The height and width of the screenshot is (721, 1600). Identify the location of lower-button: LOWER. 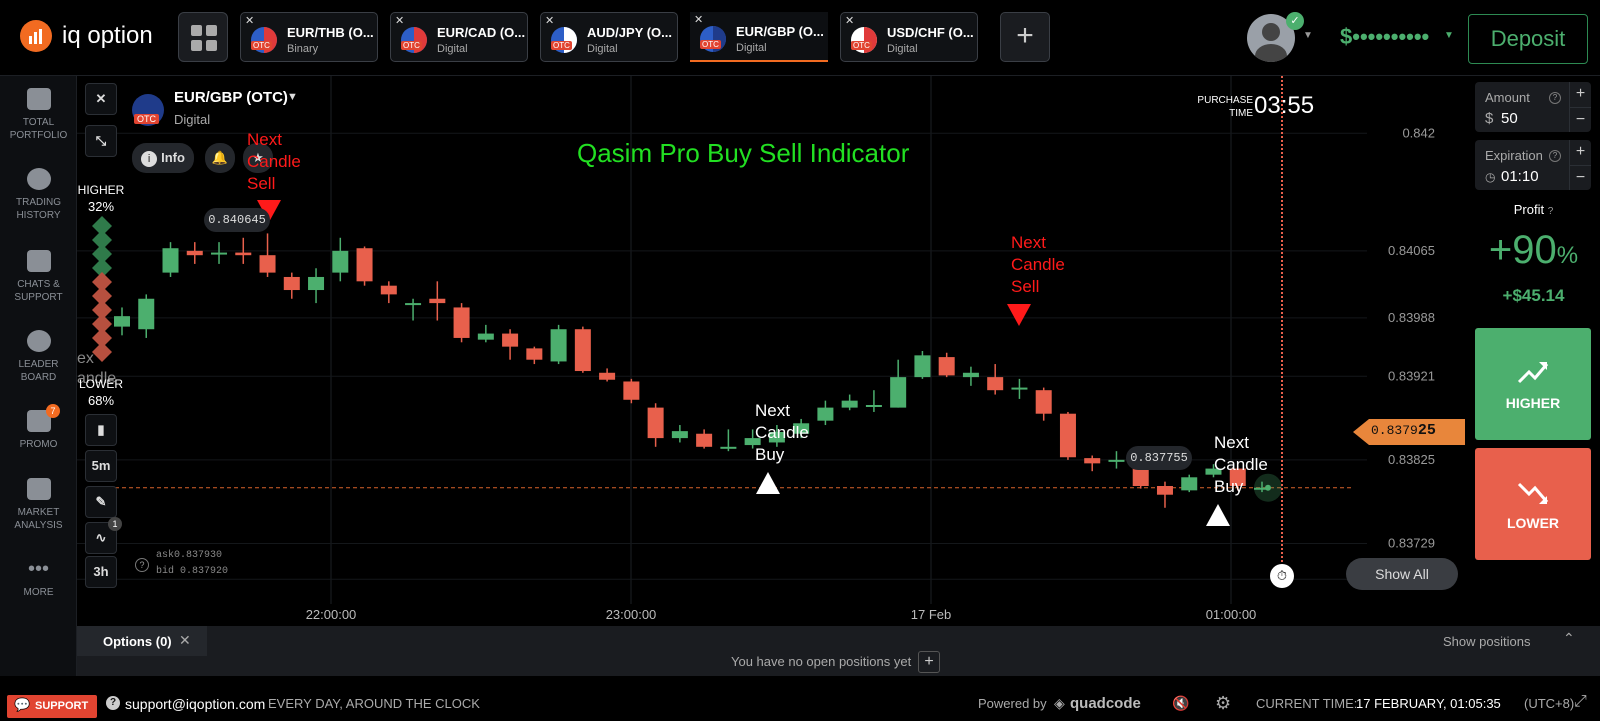
(1533, 504).